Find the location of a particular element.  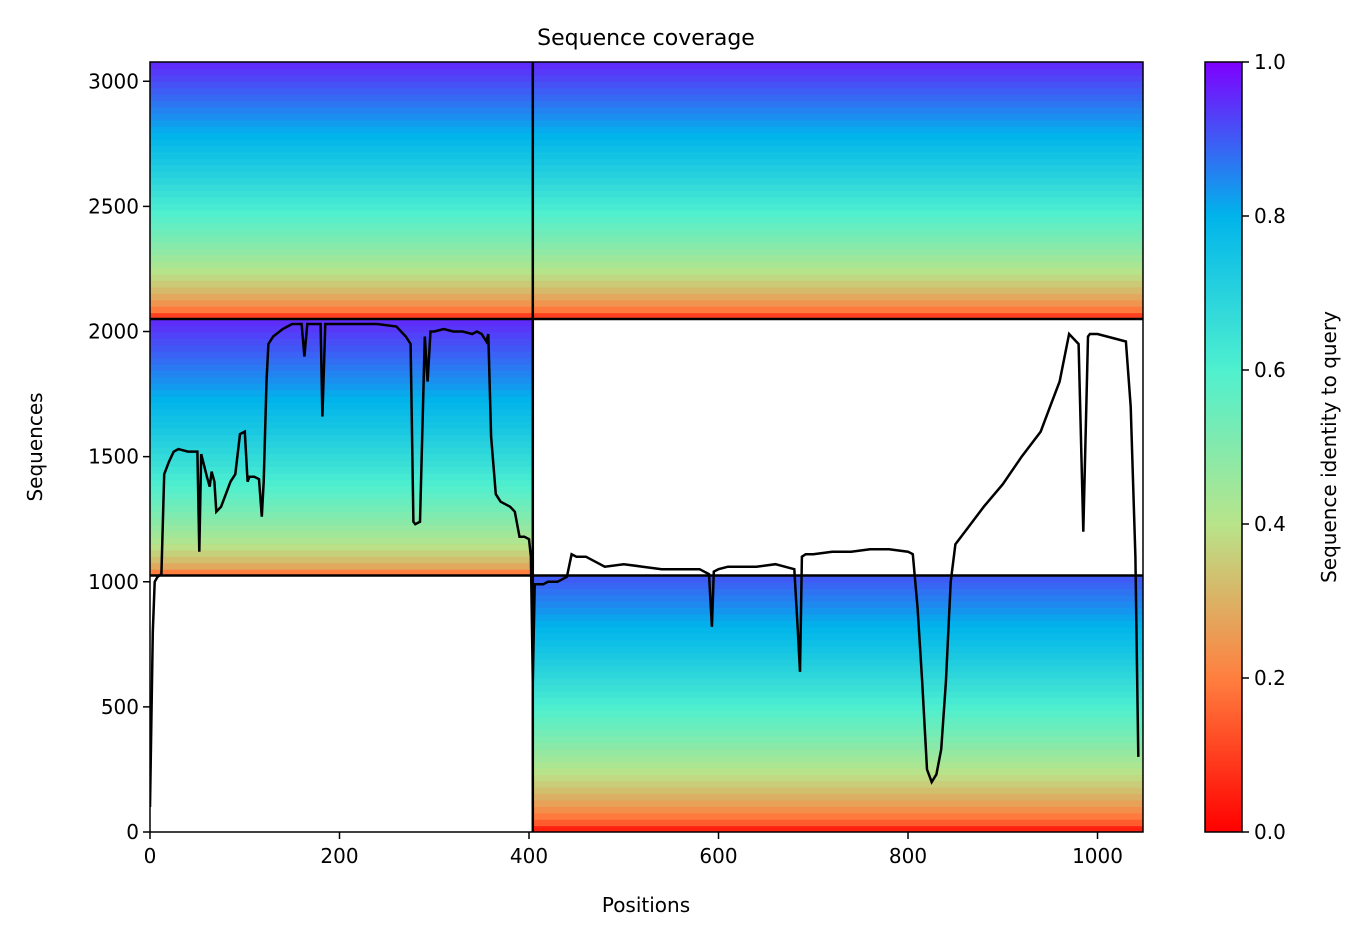

y-axis-label: Sequences is located at coordinates (35, 446).